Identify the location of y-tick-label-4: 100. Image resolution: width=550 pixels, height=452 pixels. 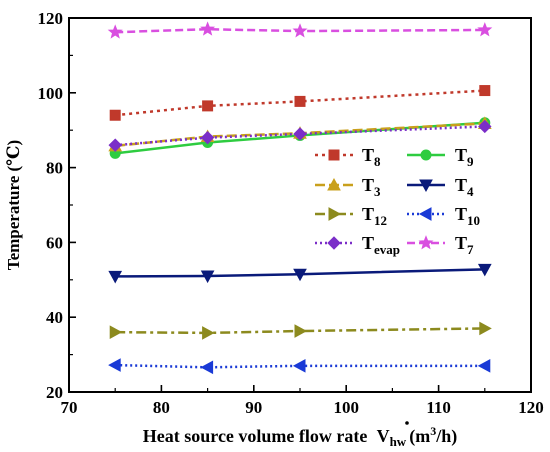
(51, 93).